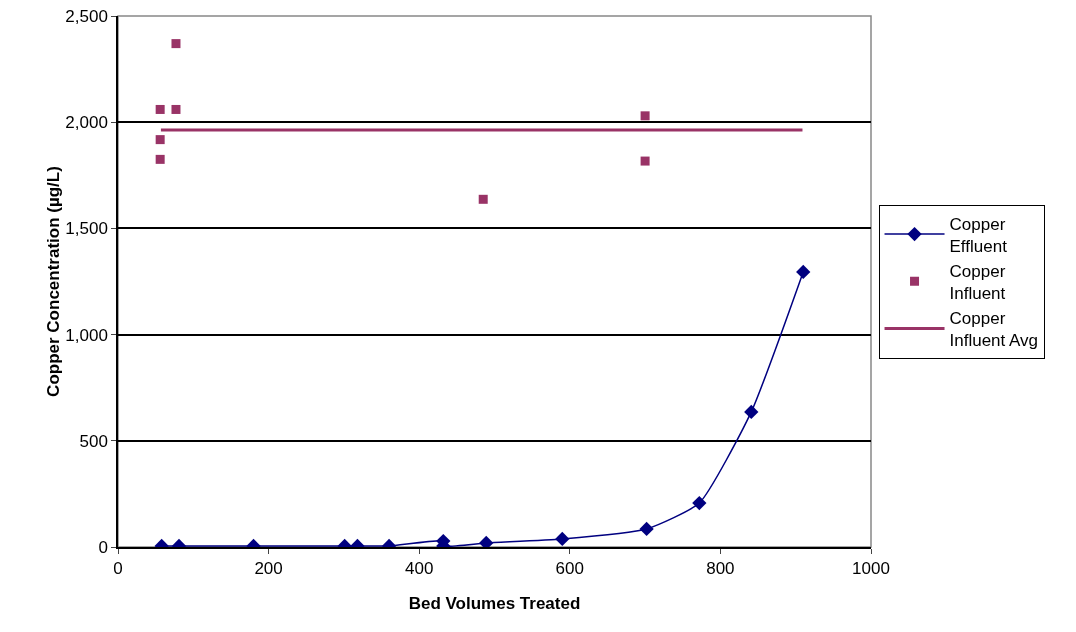 This screenshot has width=1076, height=632. Describe the element at coordinates (994, 330) in the screenshot. I see `legend-label: Copper Influent Avg` at that location.